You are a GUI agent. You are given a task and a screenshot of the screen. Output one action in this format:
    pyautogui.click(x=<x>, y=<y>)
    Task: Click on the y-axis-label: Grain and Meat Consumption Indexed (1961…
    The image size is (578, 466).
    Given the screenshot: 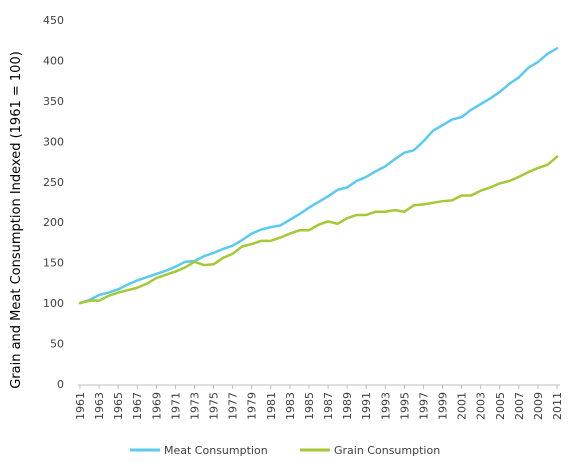 What is the action you would take?
    pyautogui.click(x=16, y=220)
    